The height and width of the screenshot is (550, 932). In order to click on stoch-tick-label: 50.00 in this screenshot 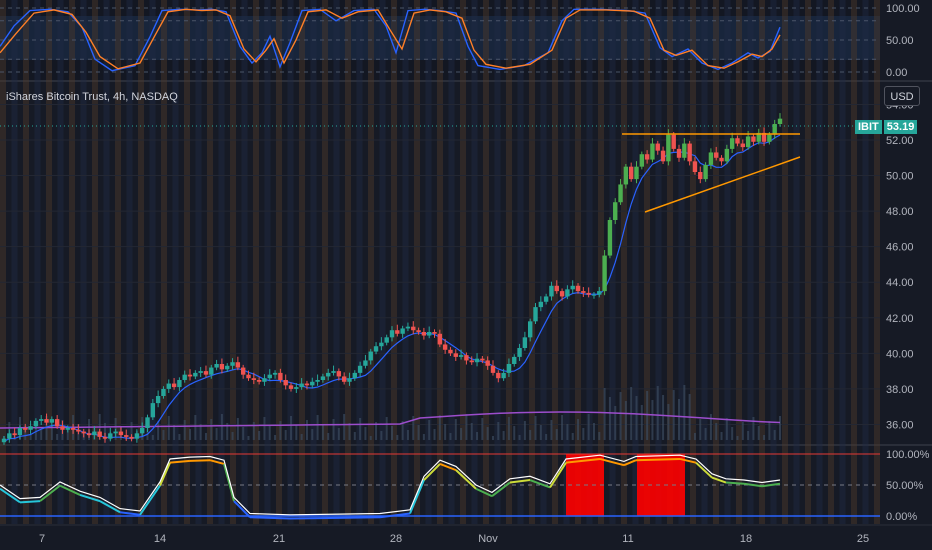, I will do `click(900, 41)`.